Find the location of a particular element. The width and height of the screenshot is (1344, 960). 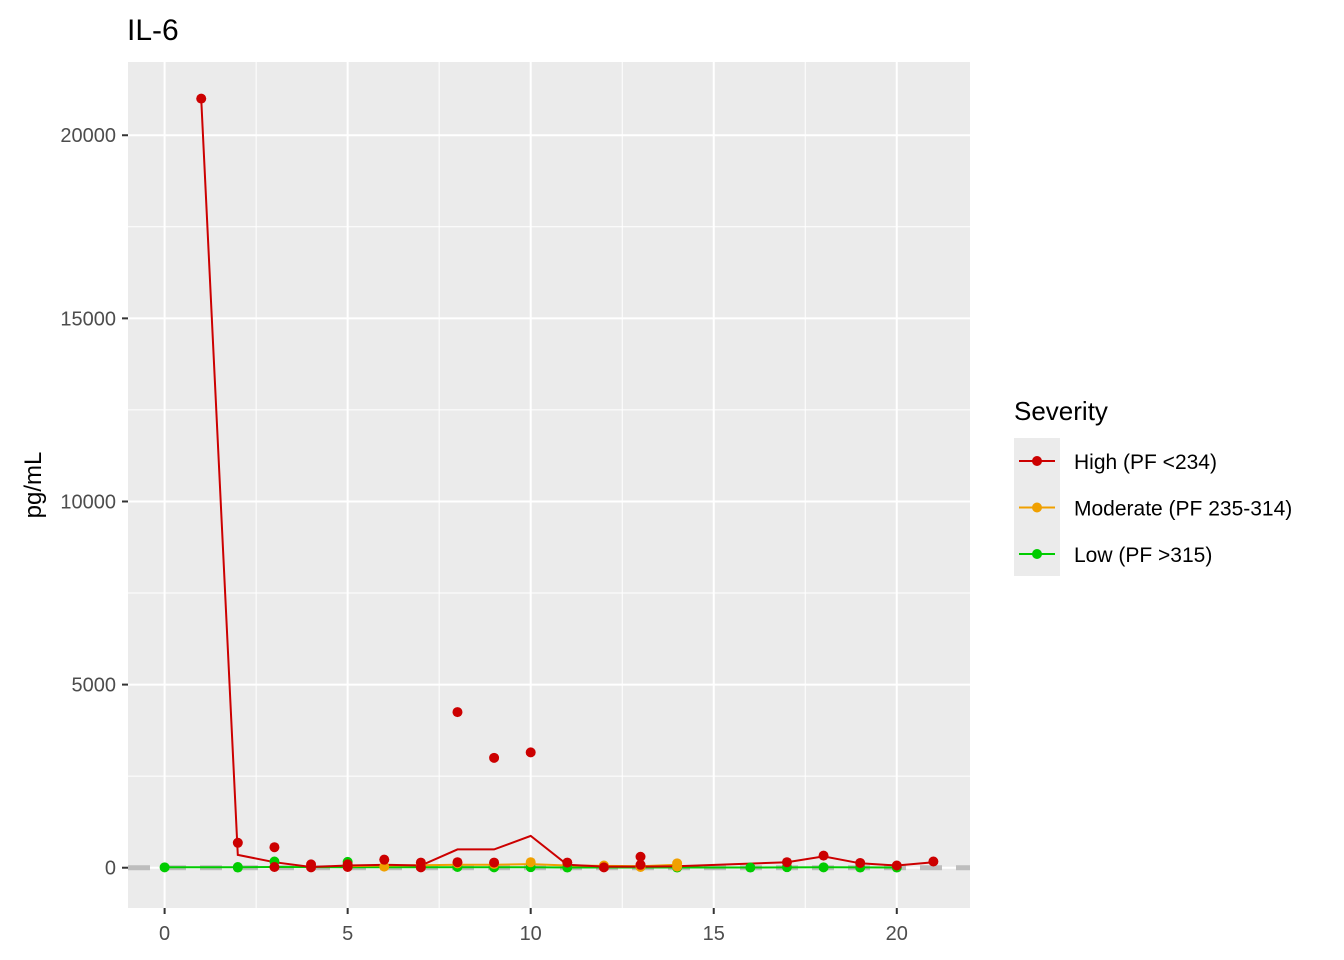

x-tick-label: 5 is located at coordinates (347, 934).